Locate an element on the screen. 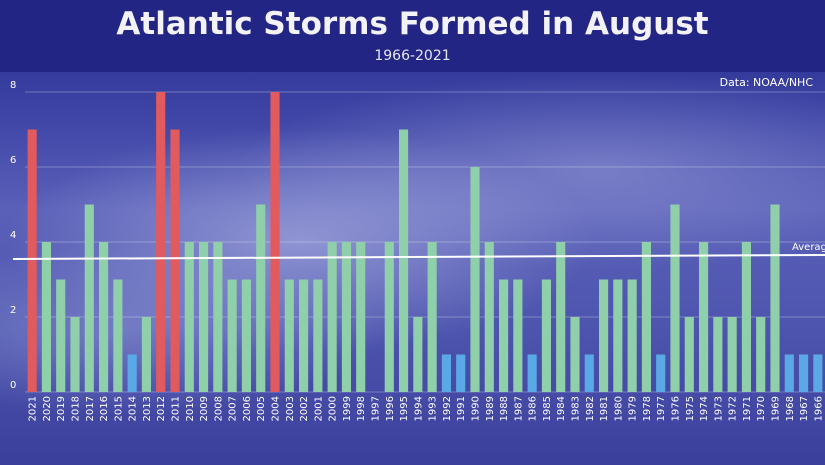  x-tick-label: 2010 is located at coordinates (190, 408).